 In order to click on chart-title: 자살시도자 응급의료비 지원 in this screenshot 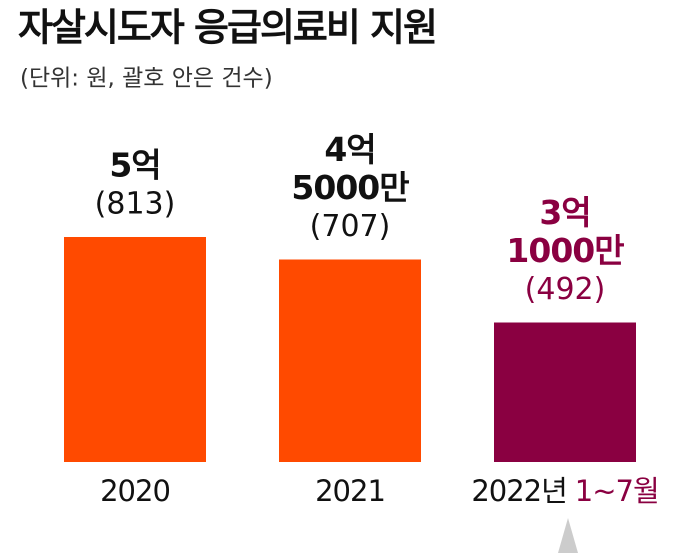, I will do `click(227, 28)`.